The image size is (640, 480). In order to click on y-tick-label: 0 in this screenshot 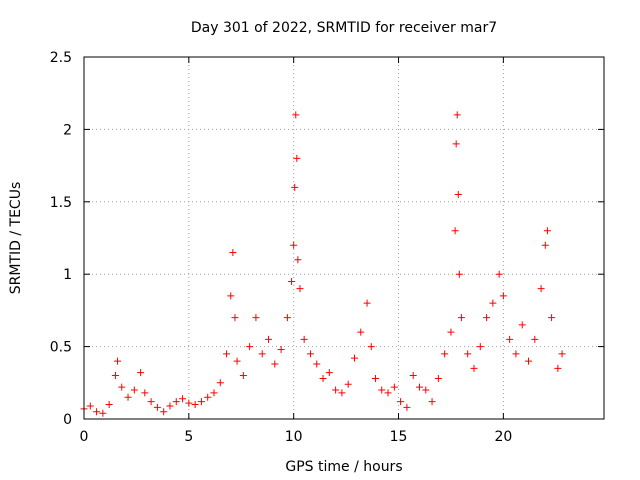, I will do `click(67, 420)`.